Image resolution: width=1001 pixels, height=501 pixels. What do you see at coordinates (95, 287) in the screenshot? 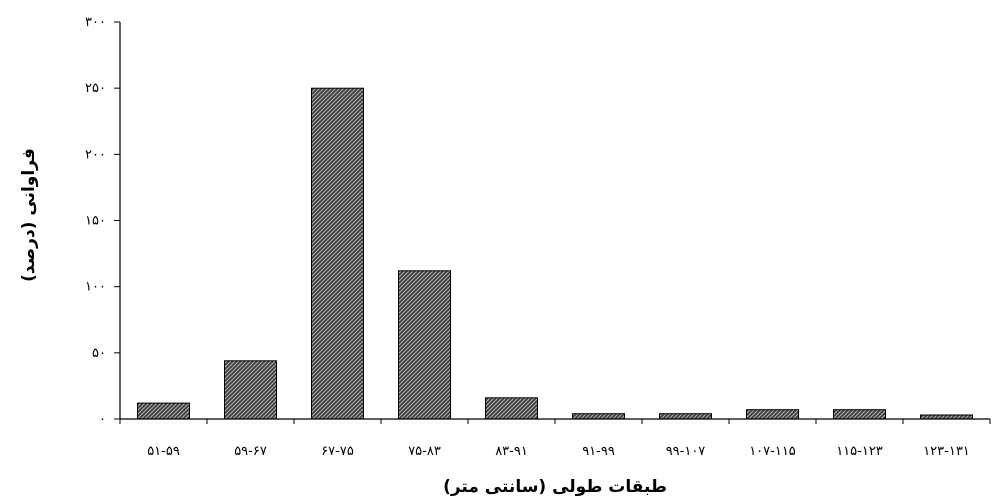
I see `y-tick-label: ۱۰۰` at bounding box center [95, 287].